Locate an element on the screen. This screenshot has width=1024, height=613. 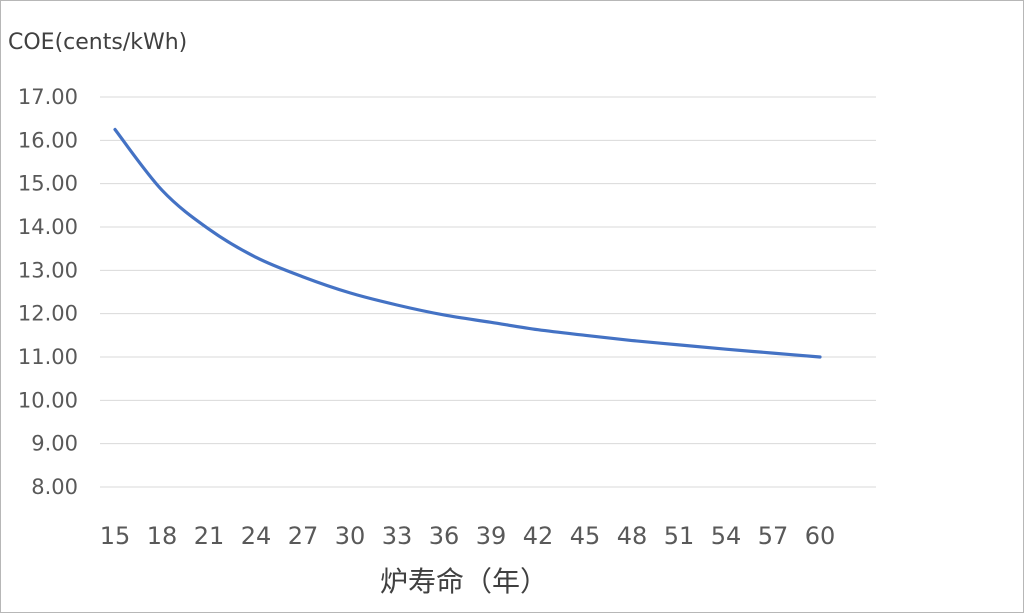
y-tick-label: 8.00 is located at coordinates (54, 487).